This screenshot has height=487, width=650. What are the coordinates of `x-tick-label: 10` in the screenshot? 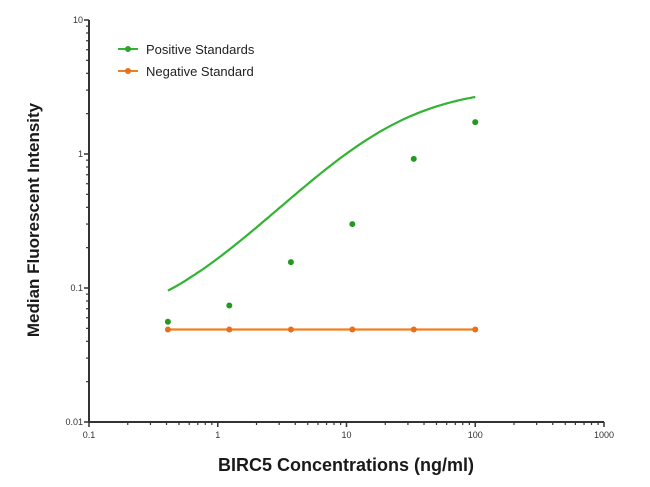 It's located at (346, 435).